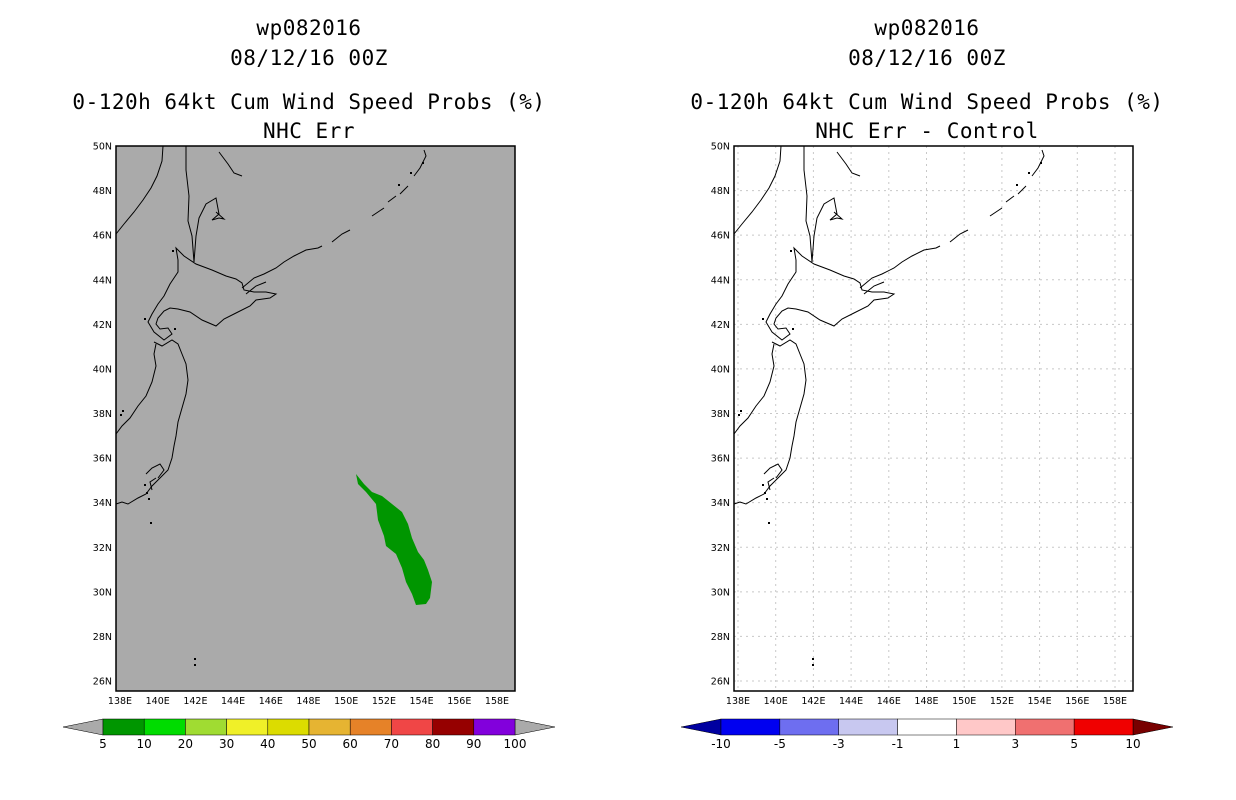 The width and height of the screenshot is (1236, 800). What do you see at coordinates (898, 744) in the screenshot?
I see `colorbar-label: -1` at bounding box center [898, 744].